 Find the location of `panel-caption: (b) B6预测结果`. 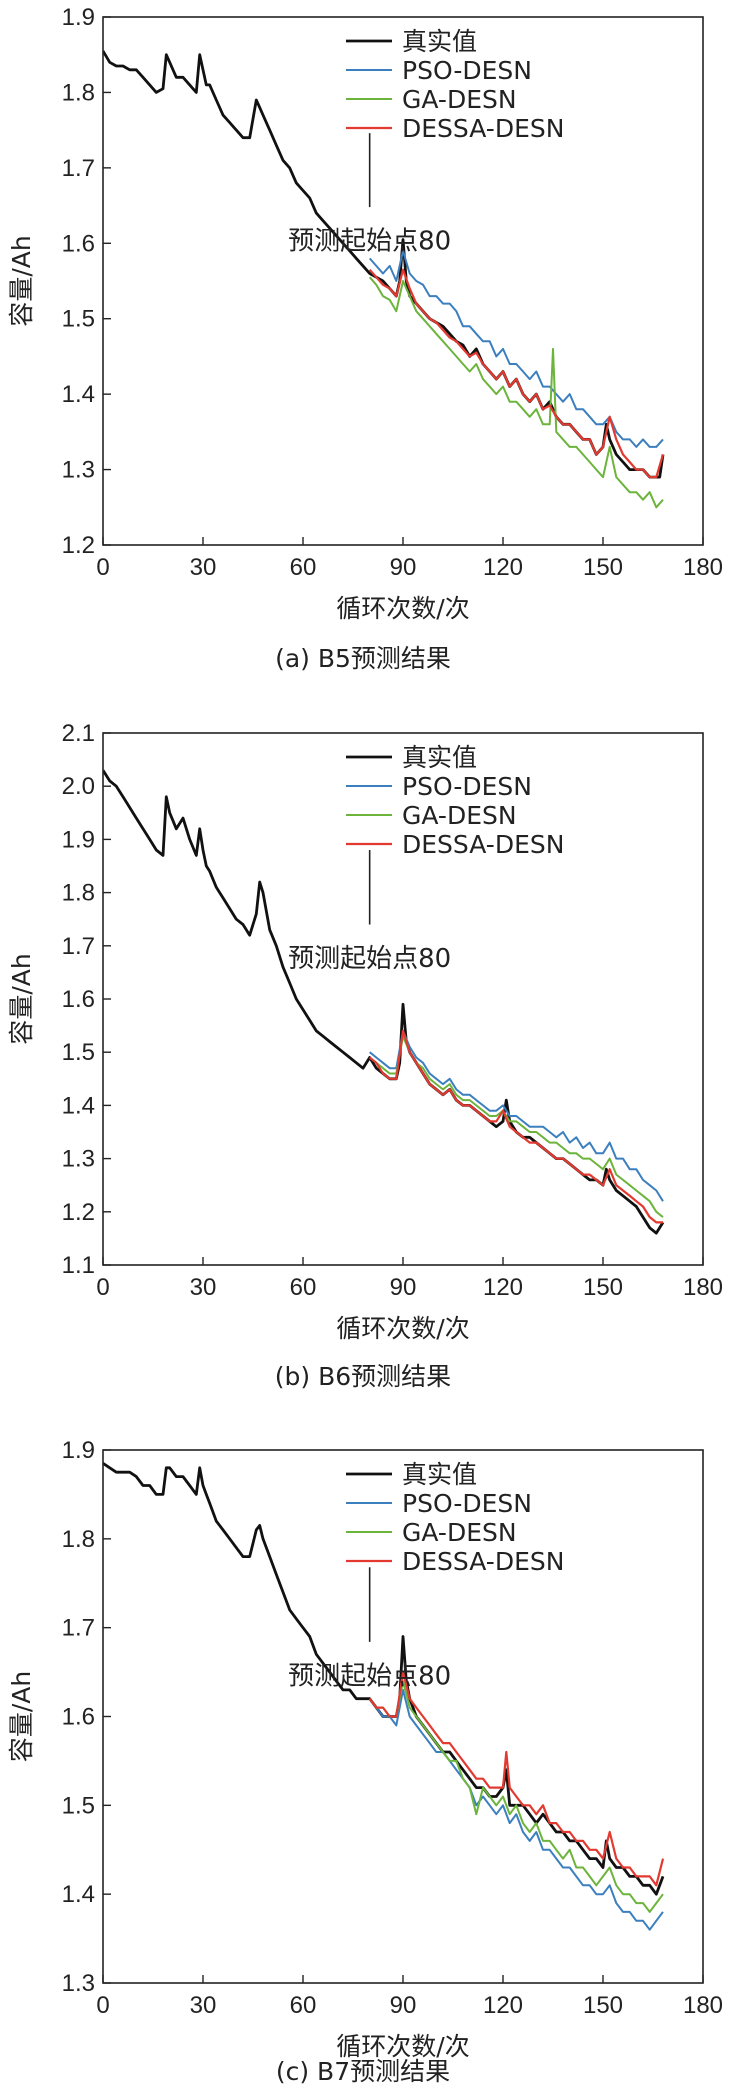

panel-caption: (b) B6预测结果 is located at coordinates (363, 1376).